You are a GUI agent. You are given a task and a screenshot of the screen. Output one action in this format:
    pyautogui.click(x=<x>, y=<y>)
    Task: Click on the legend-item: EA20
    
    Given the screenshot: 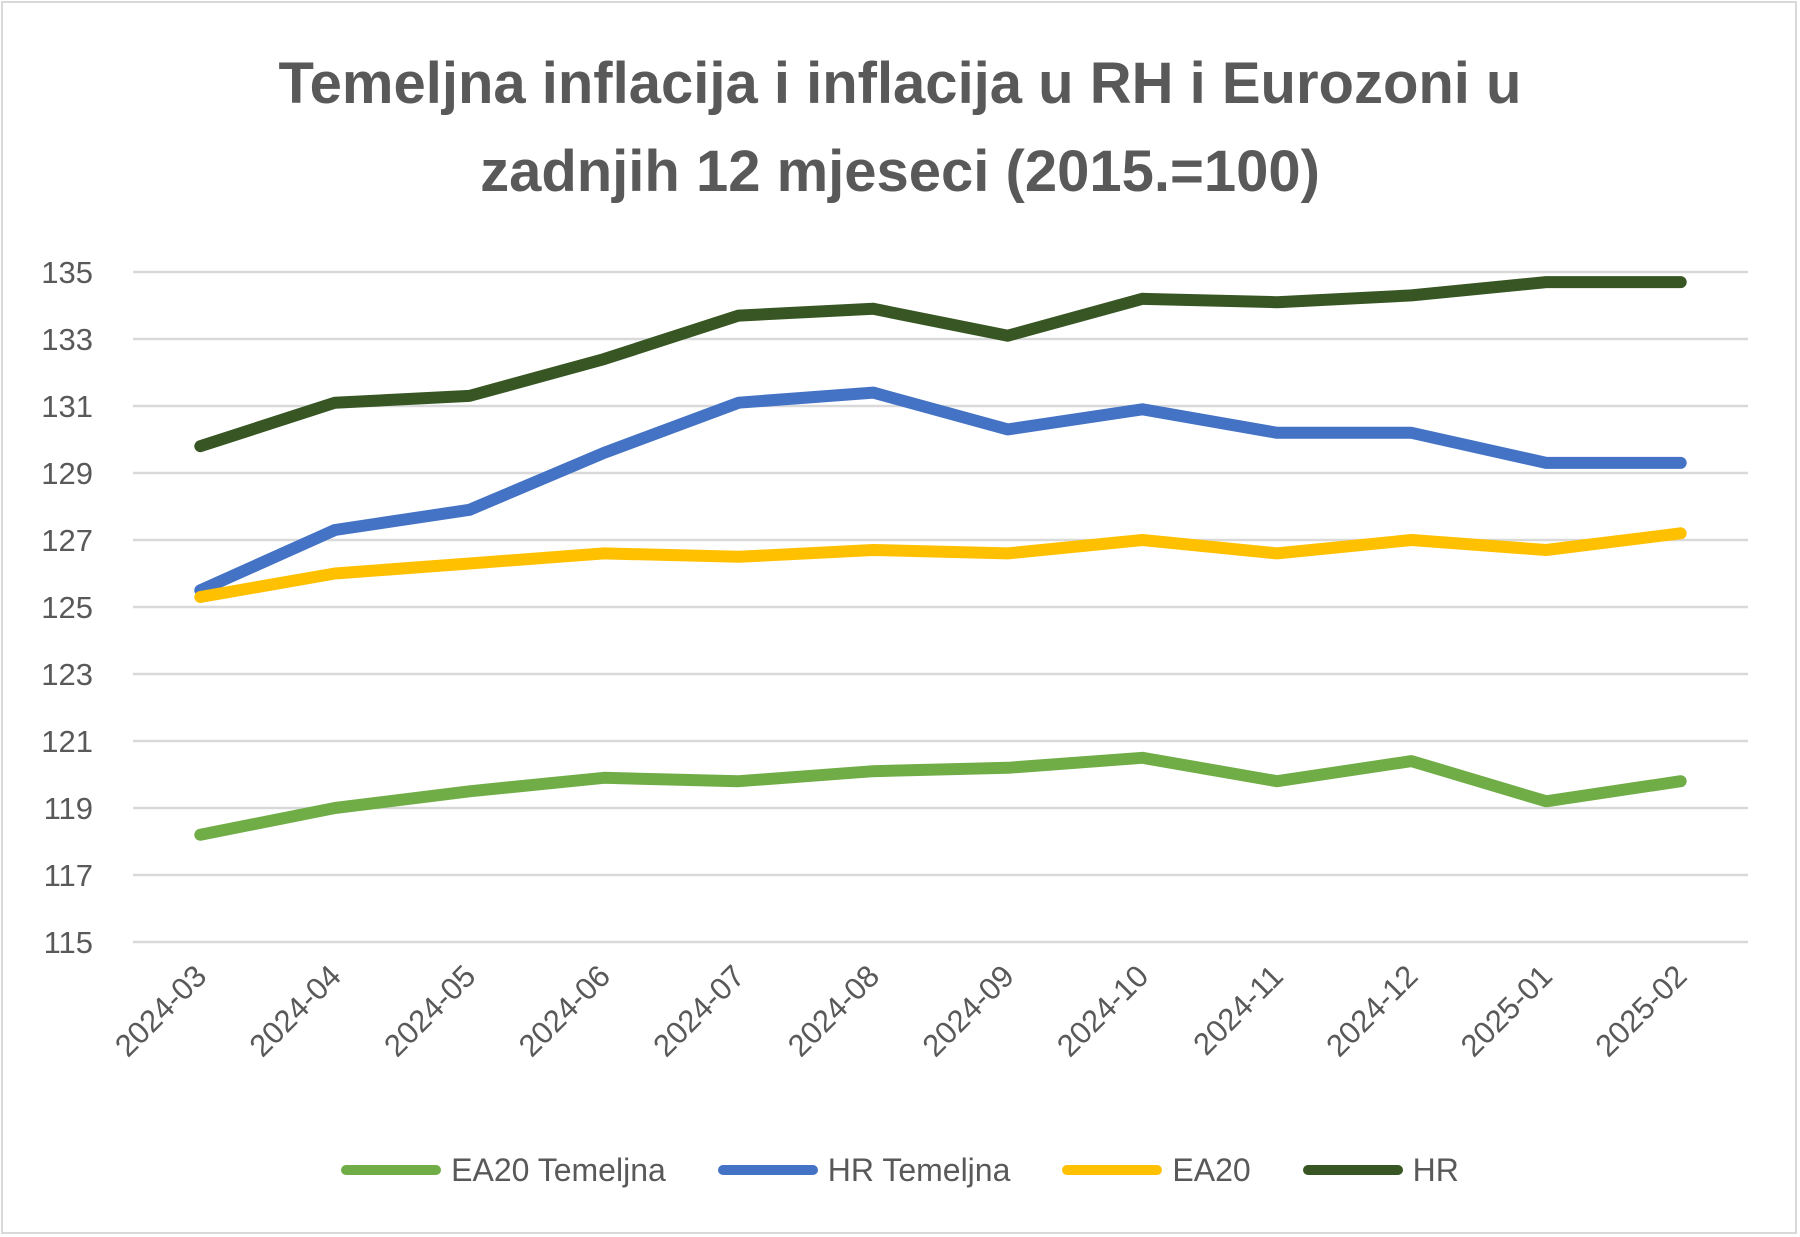 What is the action you would take?
    pyautogui.click(x=1156, y=1170)
    